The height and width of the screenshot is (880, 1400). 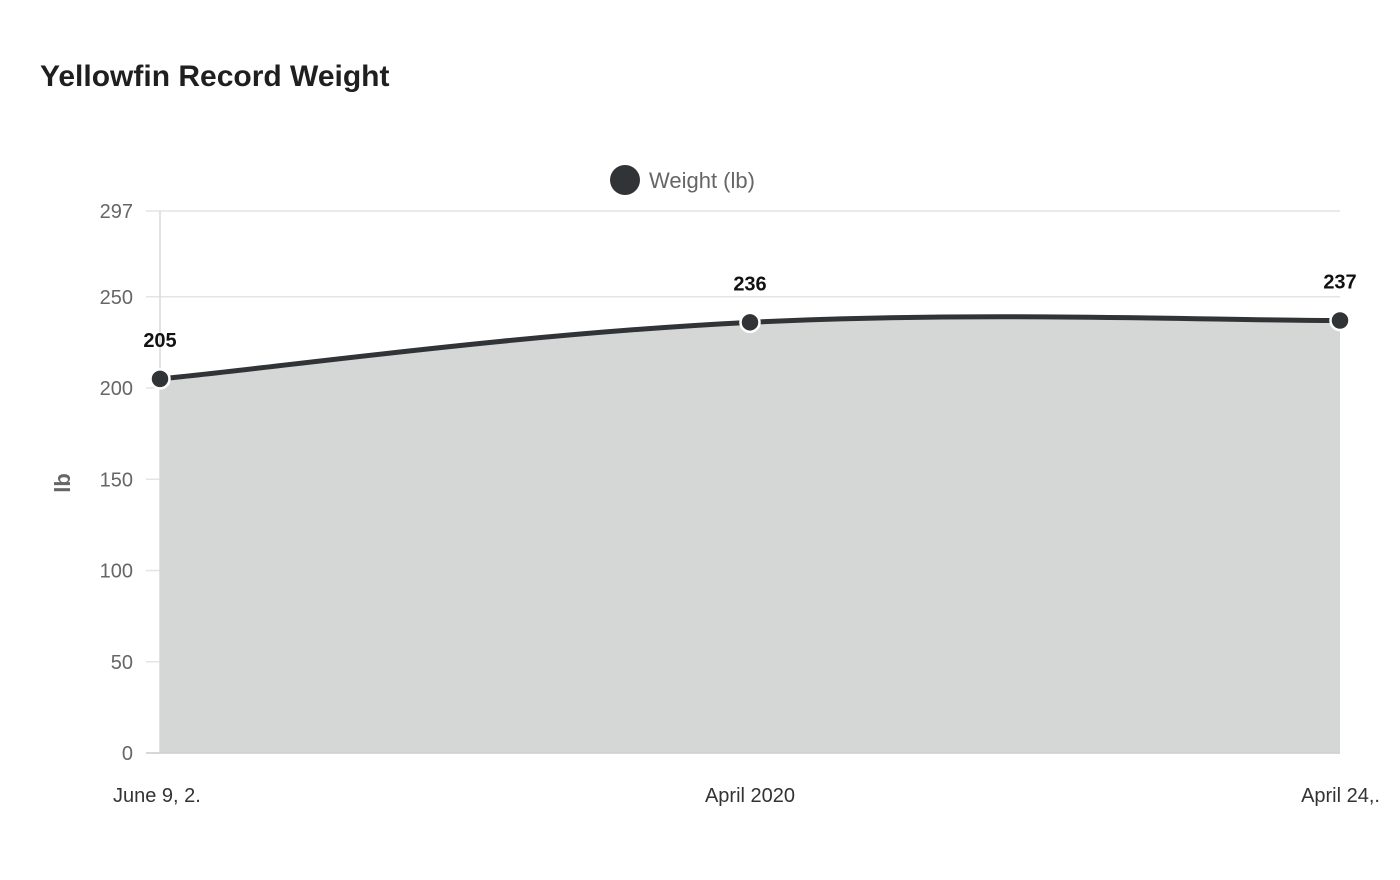 I want to click on y-tick-label: 150, so click(x=116, y=480).